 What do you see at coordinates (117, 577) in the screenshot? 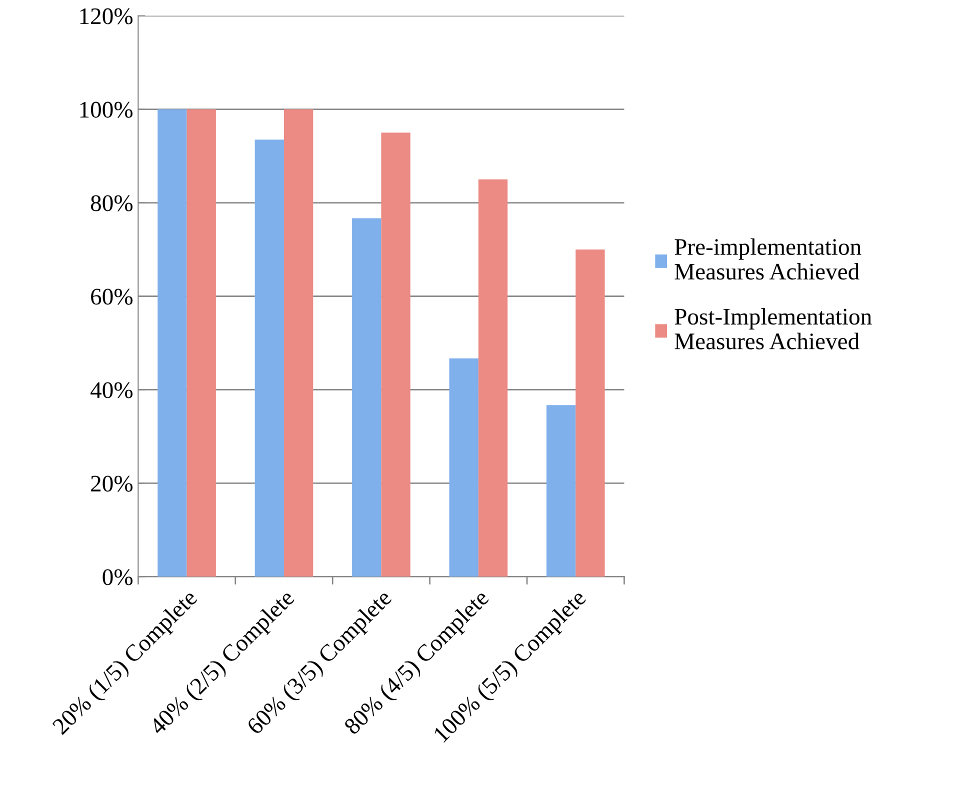
I see `y-tick-label: 0%` at bounding box center [117, 577].